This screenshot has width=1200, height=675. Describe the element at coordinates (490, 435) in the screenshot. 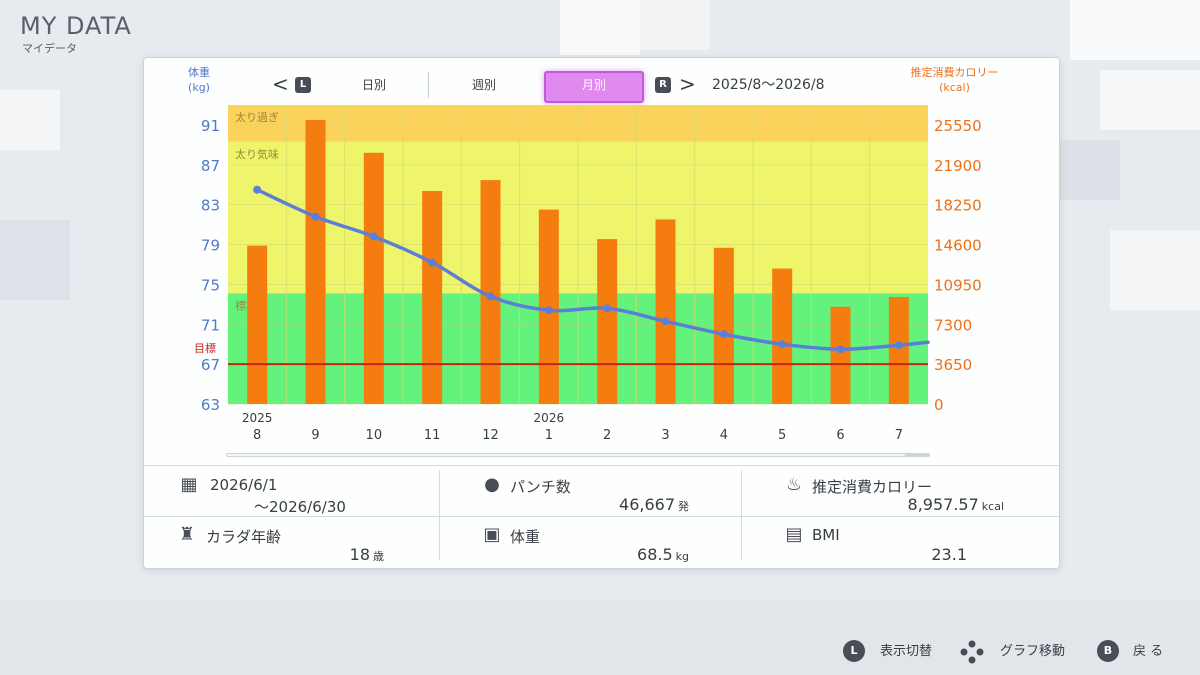

I see `month-label: 12` at that location.